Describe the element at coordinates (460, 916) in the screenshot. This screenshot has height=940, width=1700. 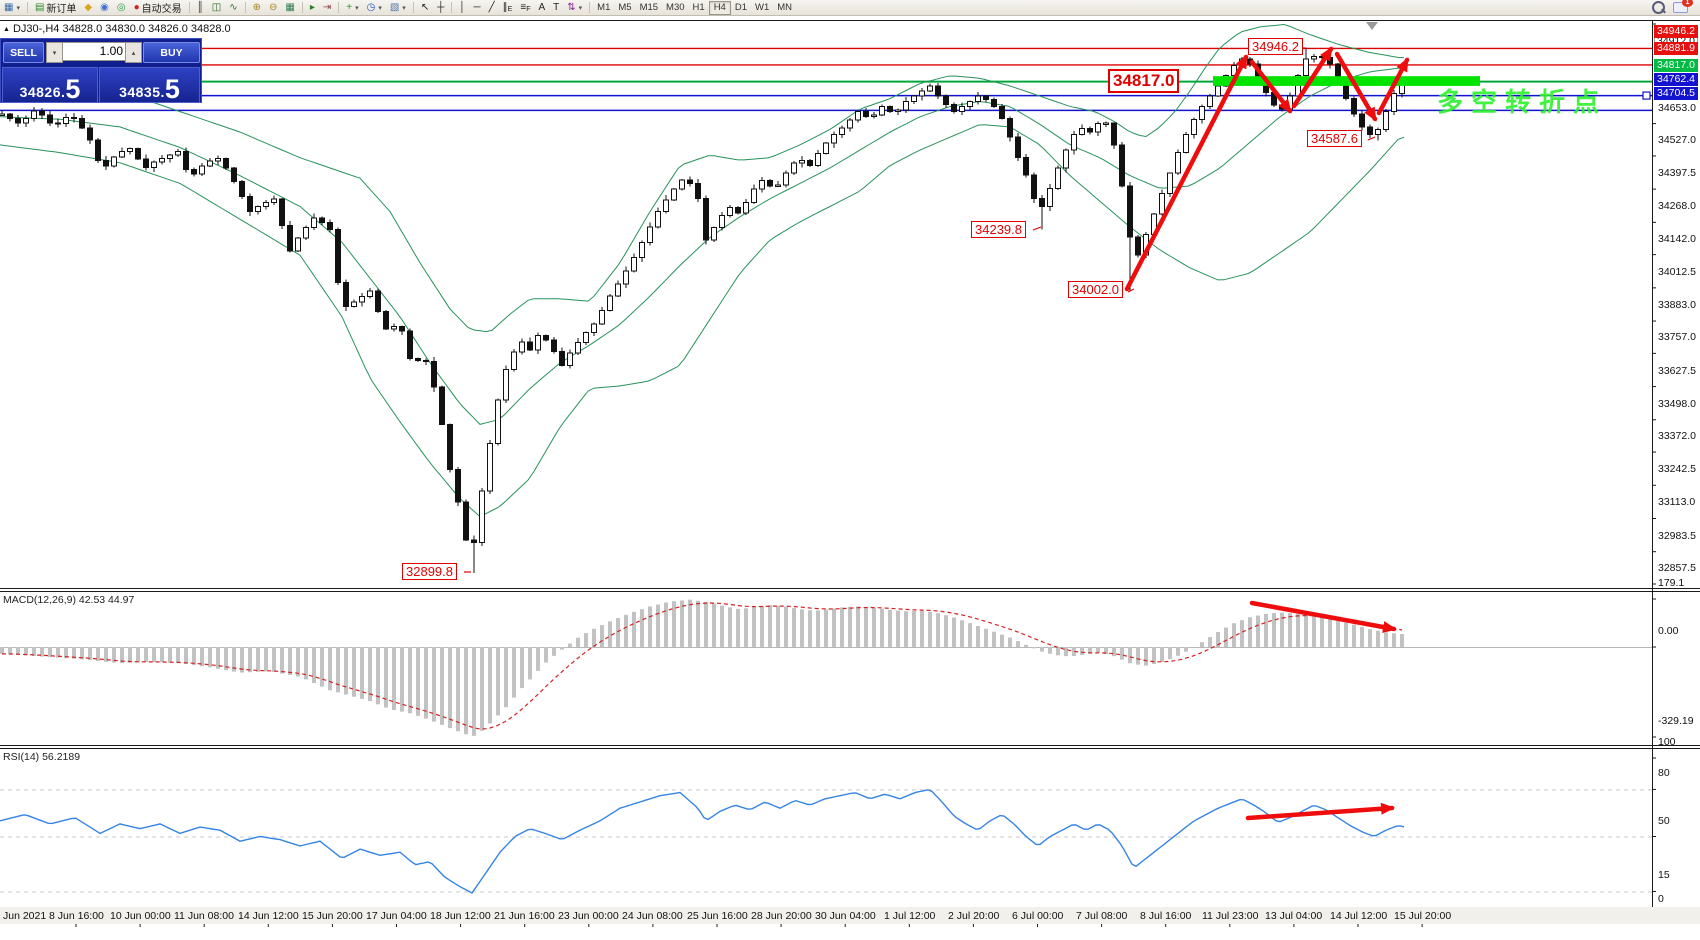
I see `time-axis-tick-label: 18 Jun 12:00` at that location.